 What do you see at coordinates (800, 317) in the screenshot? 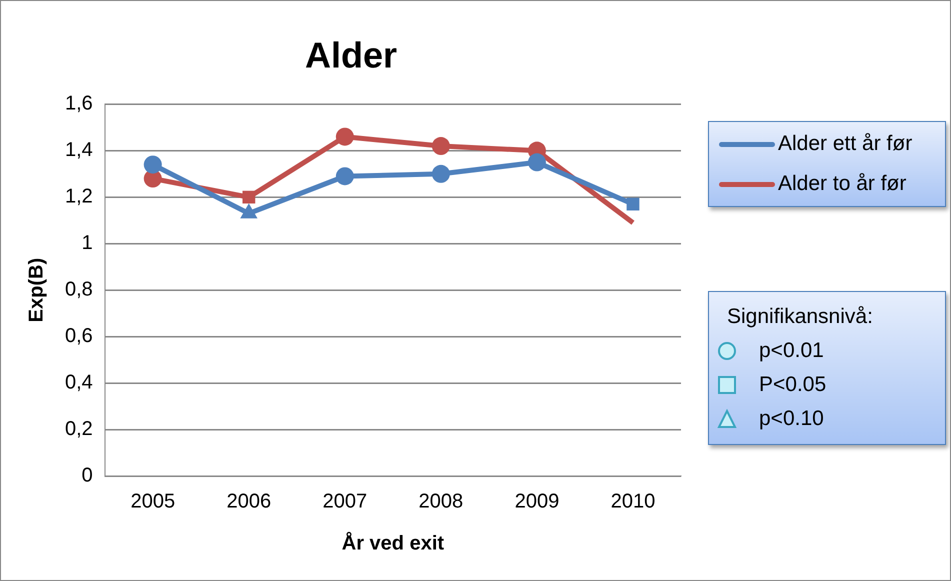
I see `text: Signifikansnivå:` at bounding box center [800, 317].